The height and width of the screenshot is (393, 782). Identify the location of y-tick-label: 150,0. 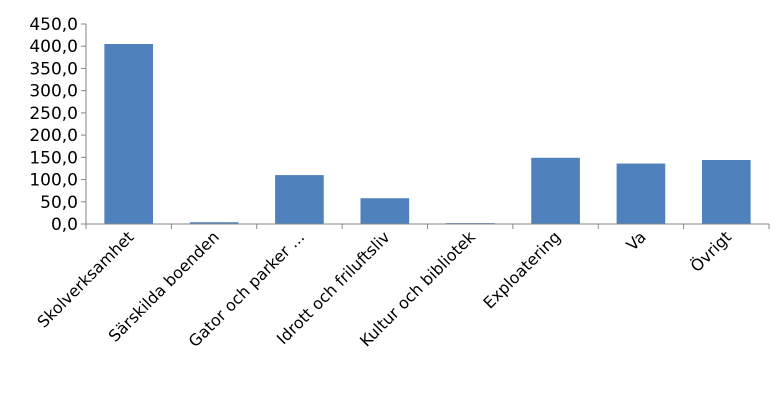
(53, 158).